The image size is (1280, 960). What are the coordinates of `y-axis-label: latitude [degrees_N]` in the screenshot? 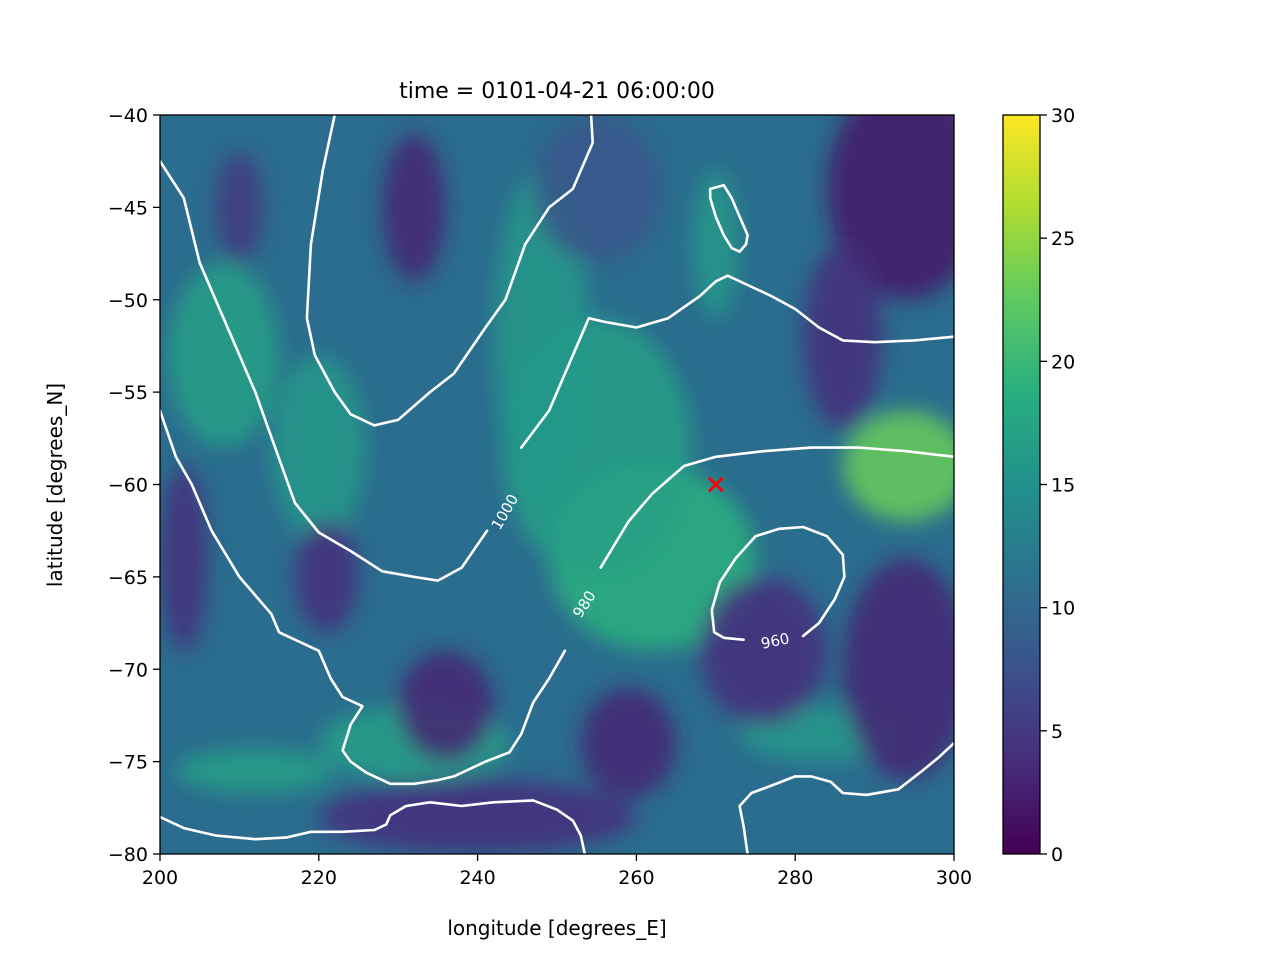 It's located at (55, 485).